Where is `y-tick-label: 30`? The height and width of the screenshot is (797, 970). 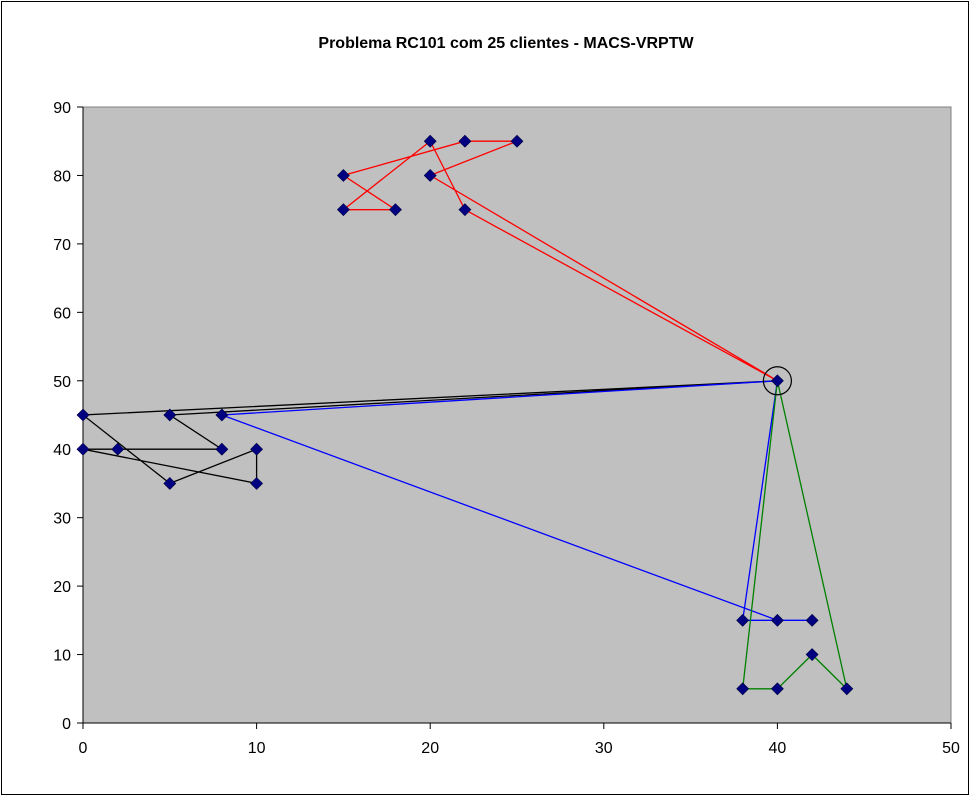 y-tick-label: 30 is located at coordinates (62, 519).